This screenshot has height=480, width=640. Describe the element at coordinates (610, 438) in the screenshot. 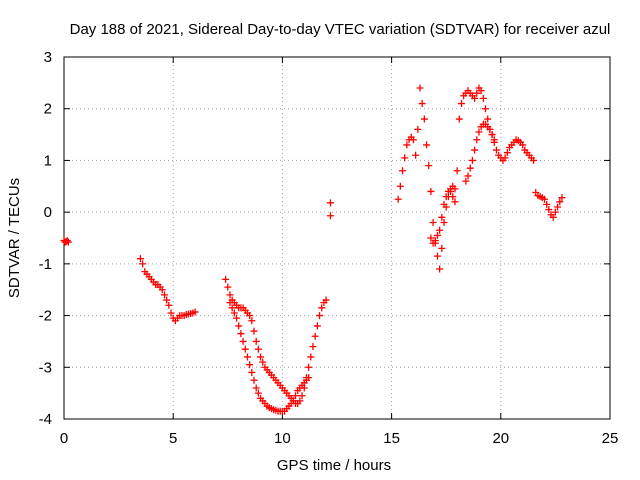

I see `x-tick-label: 25` at that location.